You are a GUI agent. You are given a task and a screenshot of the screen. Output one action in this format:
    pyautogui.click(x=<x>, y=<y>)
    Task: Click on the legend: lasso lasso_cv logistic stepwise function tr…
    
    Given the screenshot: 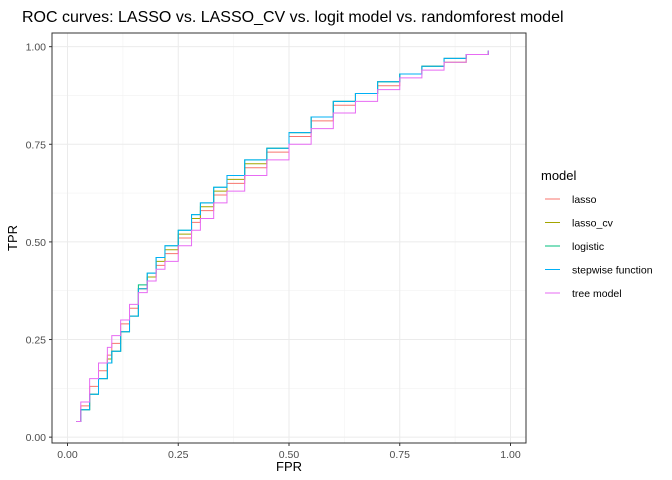 What is the action you would take?
    pyautogui.click(x=599, y=247)
    